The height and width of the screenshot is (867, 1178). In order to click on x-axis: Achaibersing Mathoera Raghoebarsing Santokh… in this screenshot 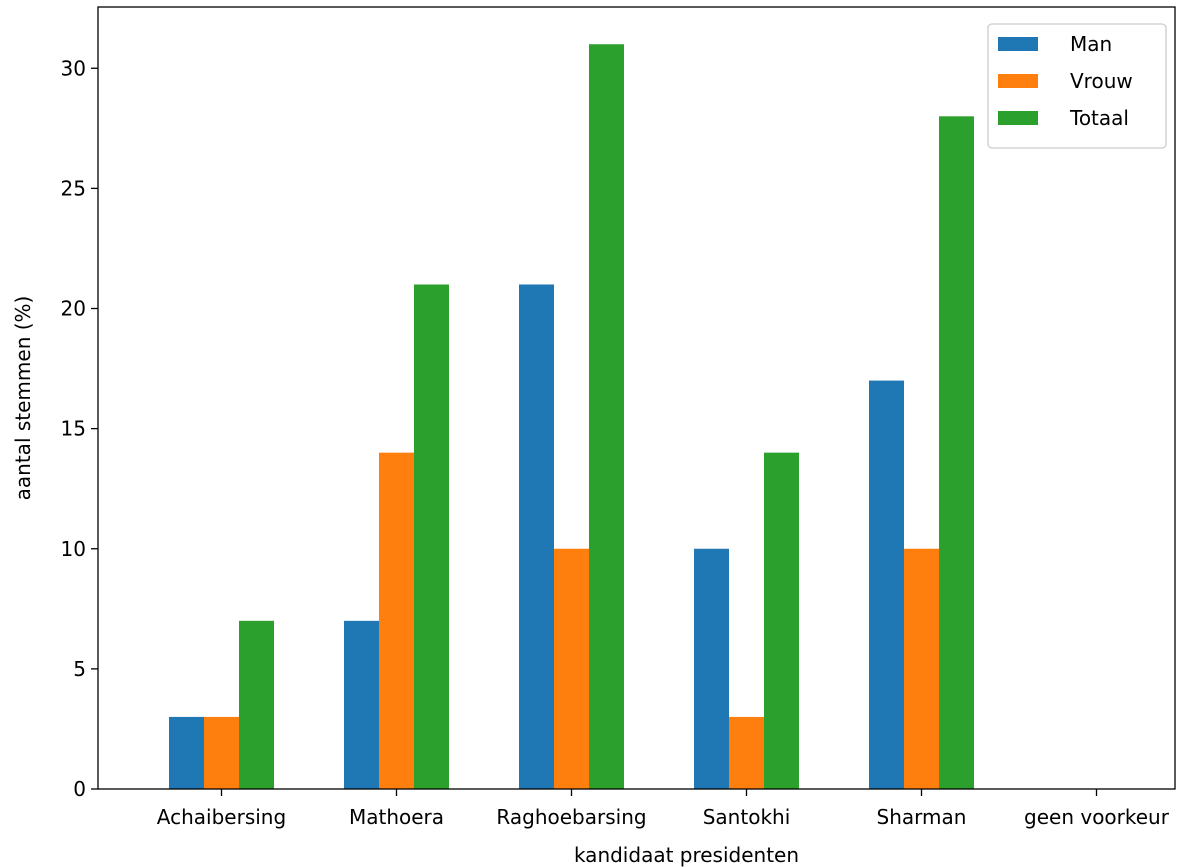, I will do `click(663, 809)`.